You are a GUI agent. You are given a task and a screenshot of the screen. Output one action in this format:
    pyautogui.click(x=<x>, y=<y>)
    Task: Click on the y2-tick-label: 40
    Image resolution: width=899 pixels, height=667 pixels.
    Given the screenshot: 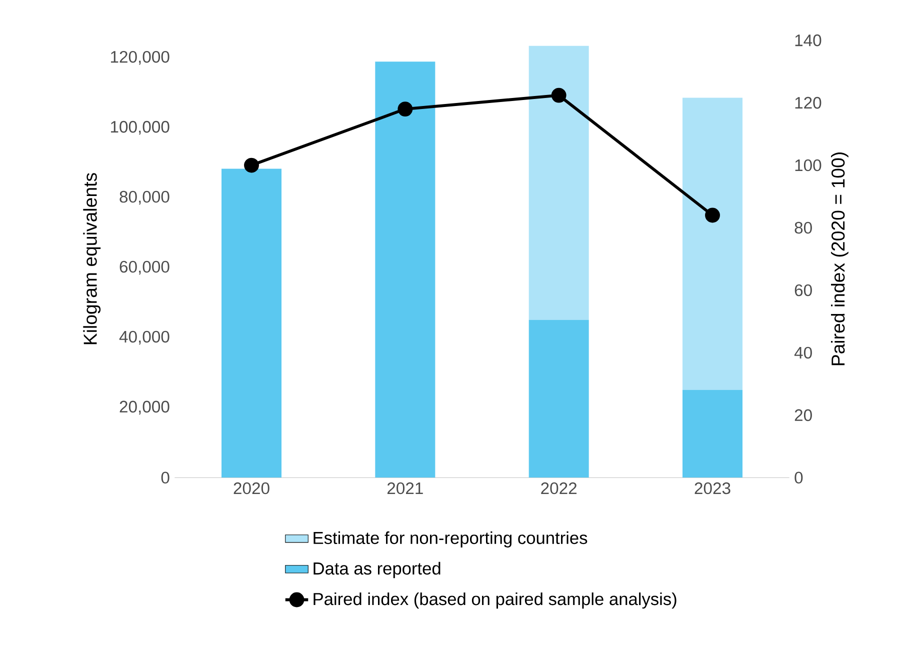 What is the action you would take?
    pyautogui.click(x=803, y=352)
    